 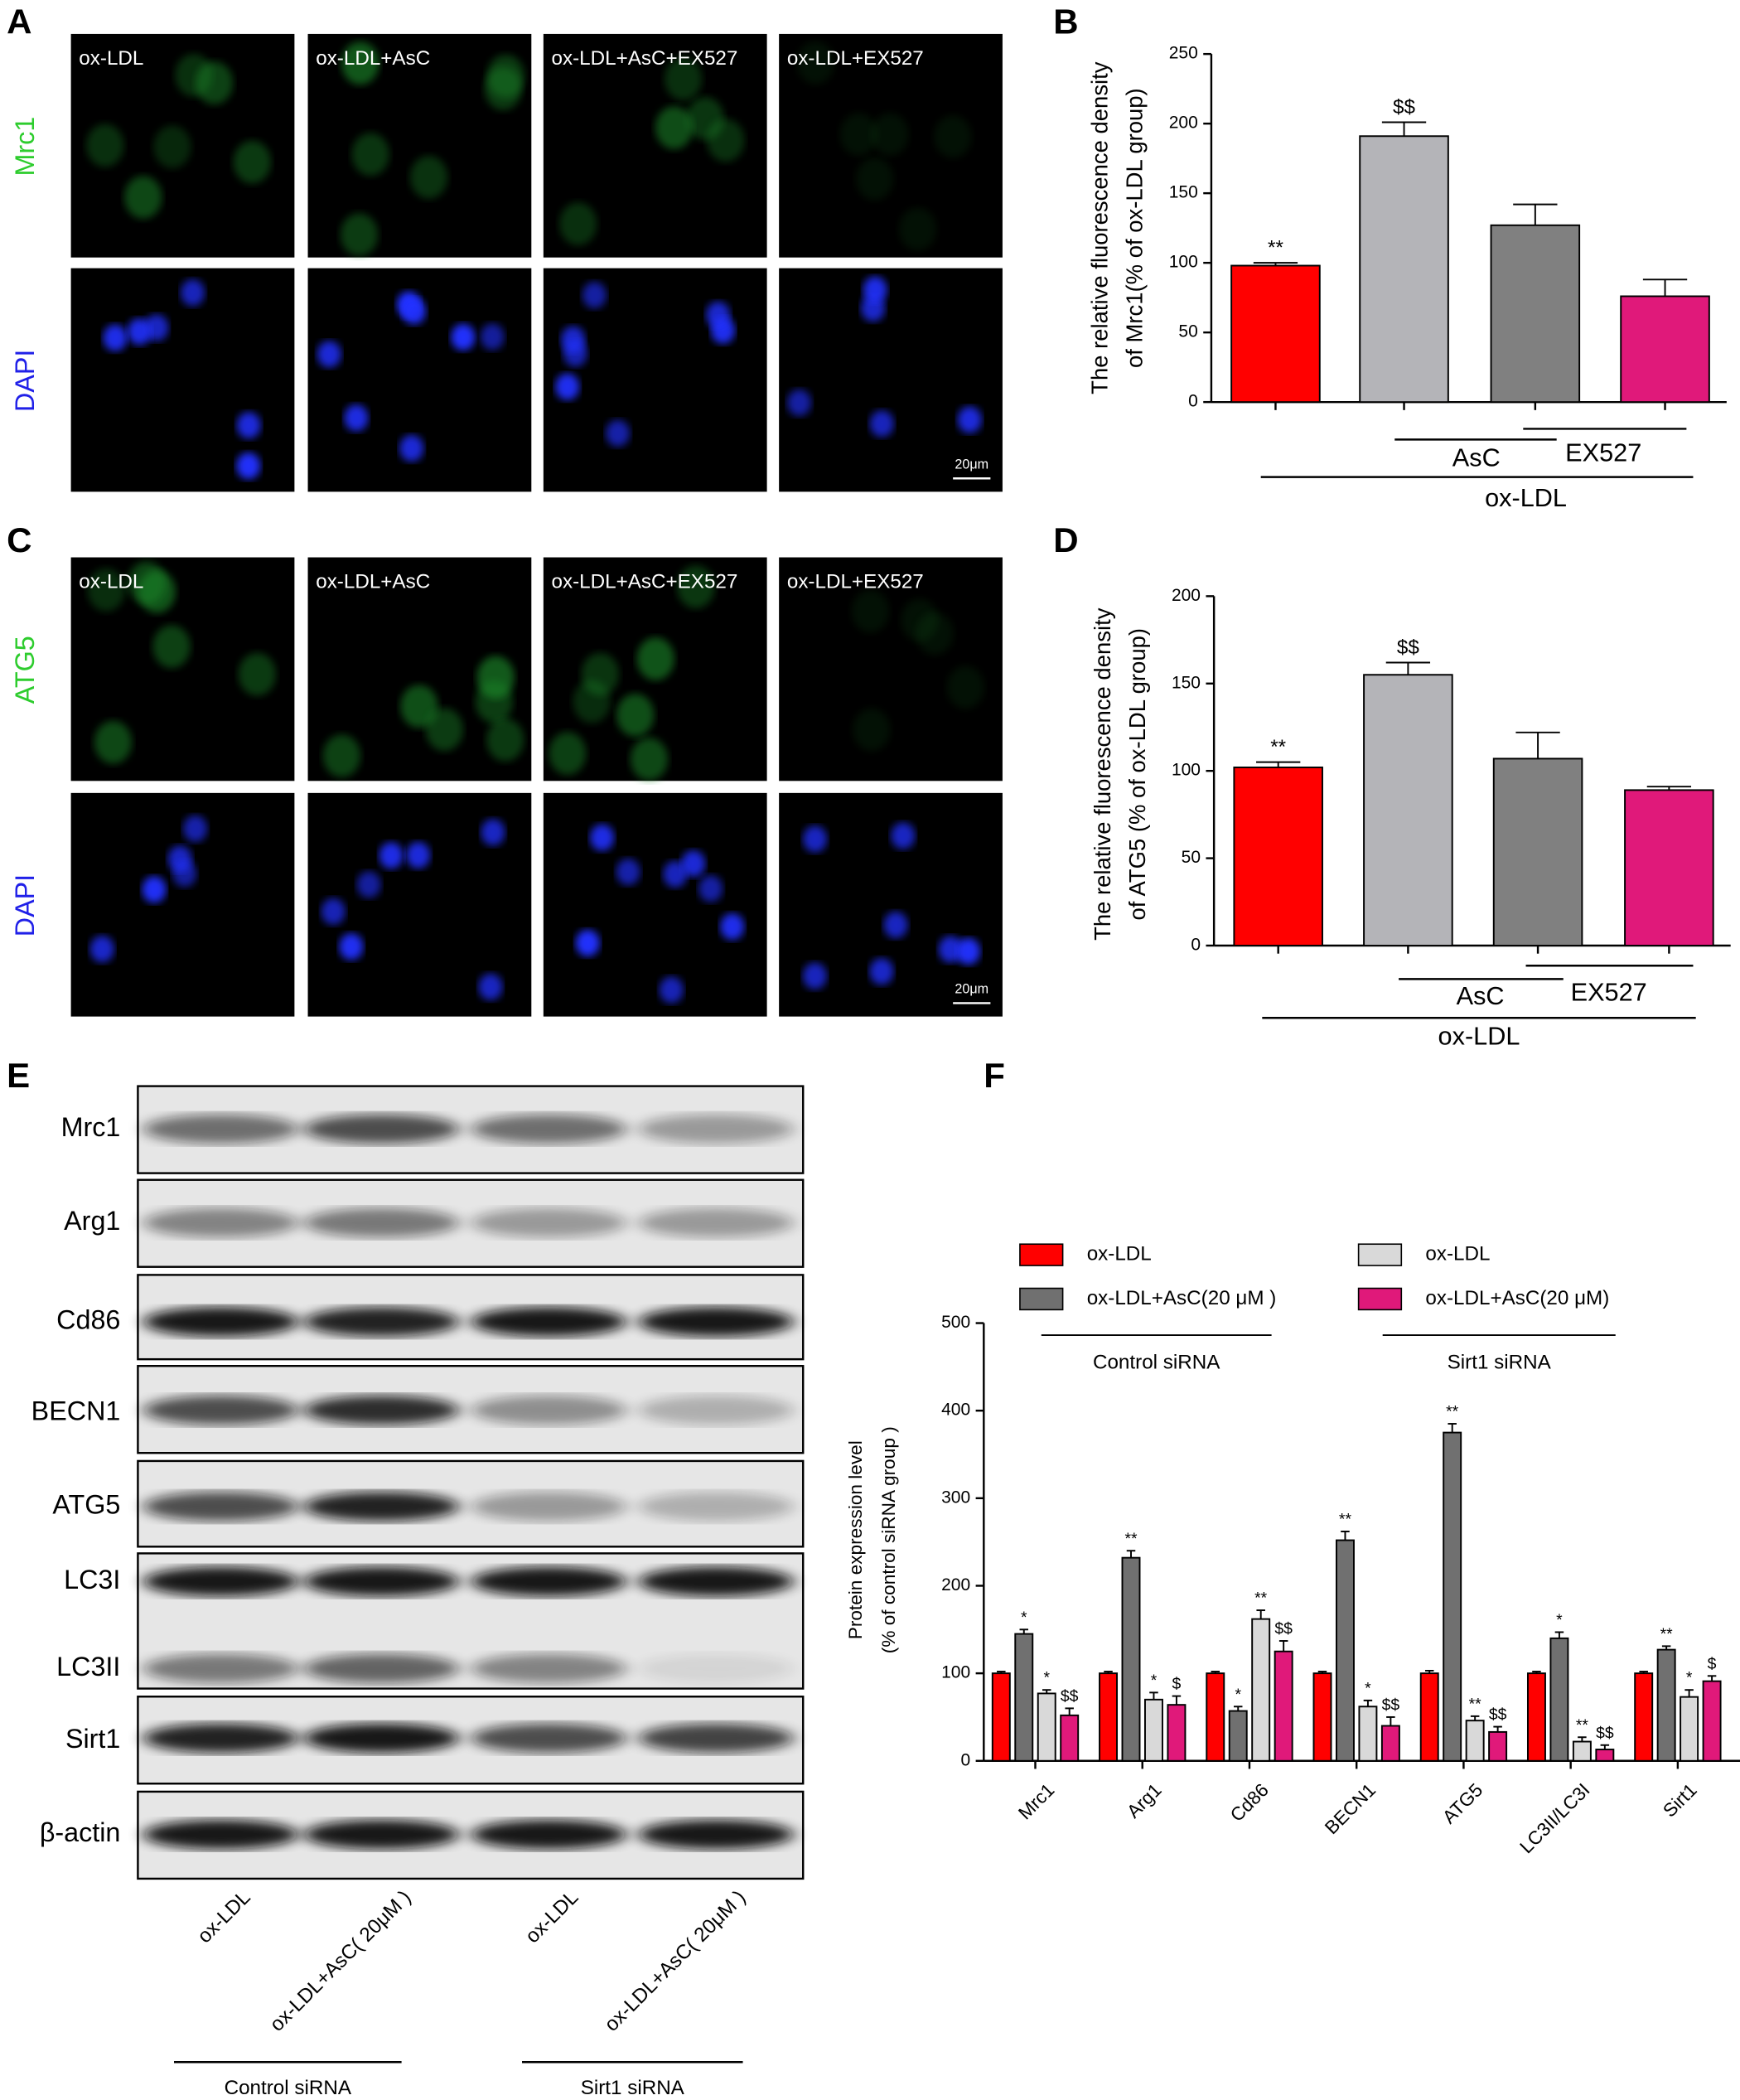 I want to click on y-axis-label: The relative fluorescence density, so click(x=1100, y=228).